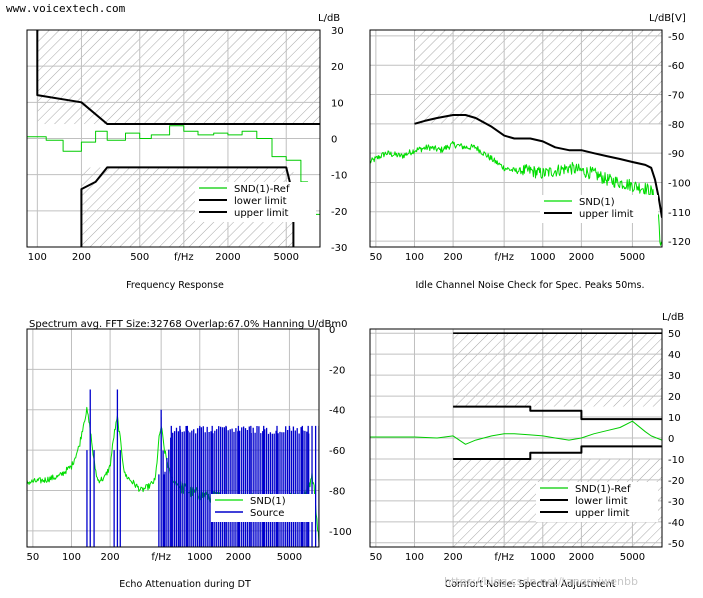 This screenshot has width=703, height=598. Describe the element at coordinates (267, 513) in the screenshot. I see `legend-label: Source` at that location.